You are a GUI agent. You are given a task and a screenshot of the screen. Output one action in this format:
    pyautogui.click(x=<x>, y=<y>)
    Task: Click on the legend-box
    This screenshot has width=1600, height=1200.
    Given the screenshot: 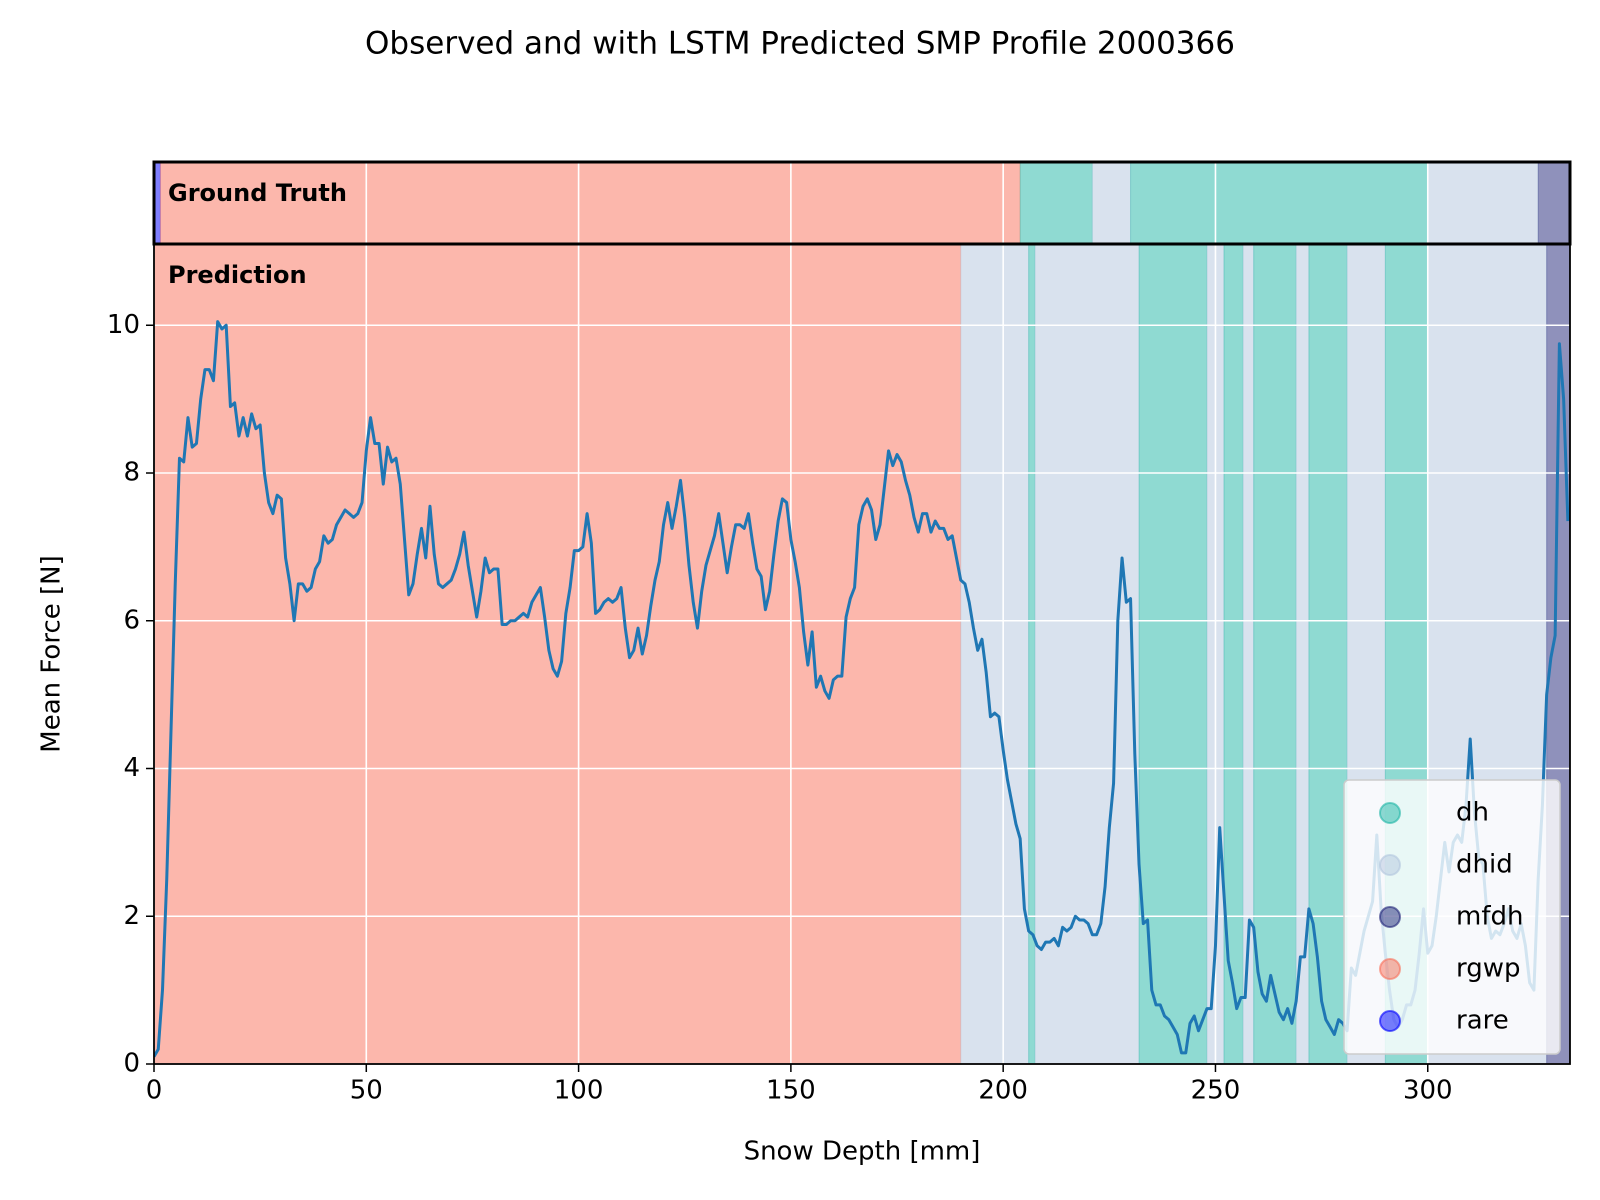 What is the action you would take?
    pyautogui.click(x=1452, y=917)
    